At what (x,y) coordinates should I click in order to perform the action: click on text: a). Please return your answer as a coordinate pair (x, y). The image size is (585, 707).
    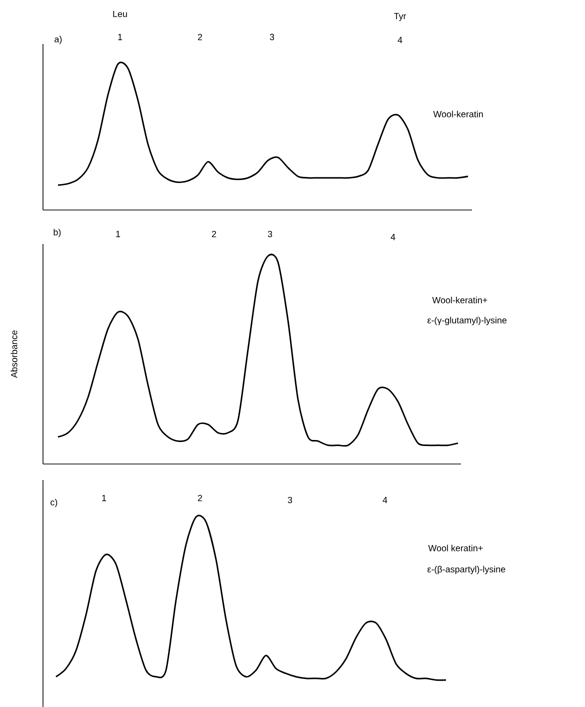
    Looking at the image, I should click on (58, 40).